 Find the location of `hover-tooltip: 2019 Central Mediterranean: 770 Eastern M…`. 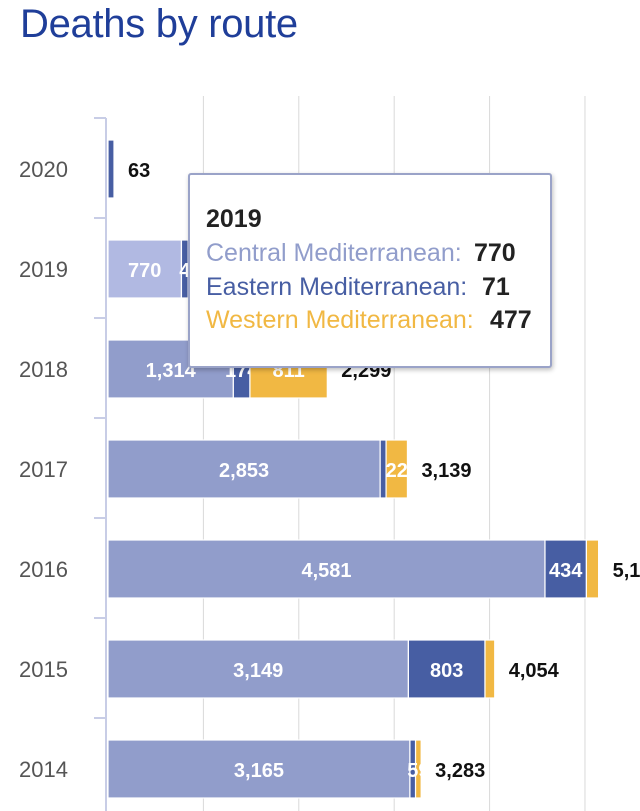

hover-tooltip: 2019 Central Mediterranean: 770 Eastern M… is located at coordinates (370, 270).